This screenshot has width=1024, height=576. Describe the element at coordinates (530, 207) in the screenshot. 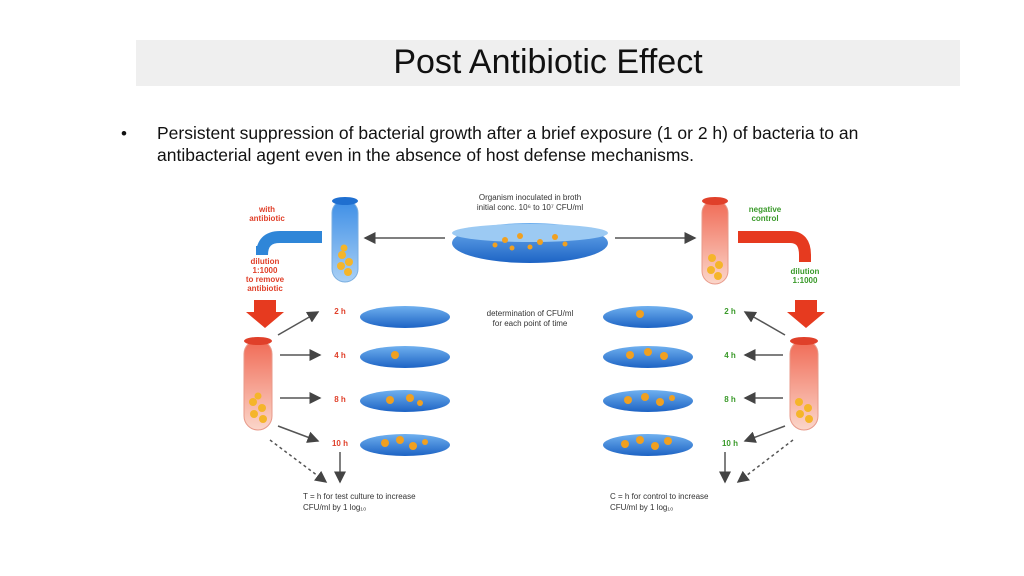

I see `top-note-line2: initial conc. 10⁶ to 10⁷ CFU/ml` at that location.